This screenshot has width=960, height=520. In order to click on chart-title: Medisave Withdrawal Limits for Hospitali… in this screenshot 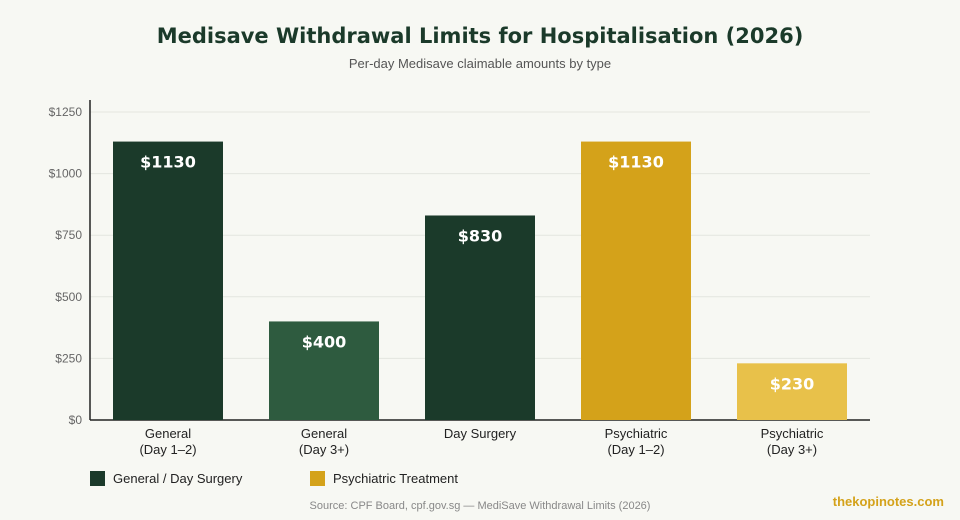, I will do `click(480, 36)`.